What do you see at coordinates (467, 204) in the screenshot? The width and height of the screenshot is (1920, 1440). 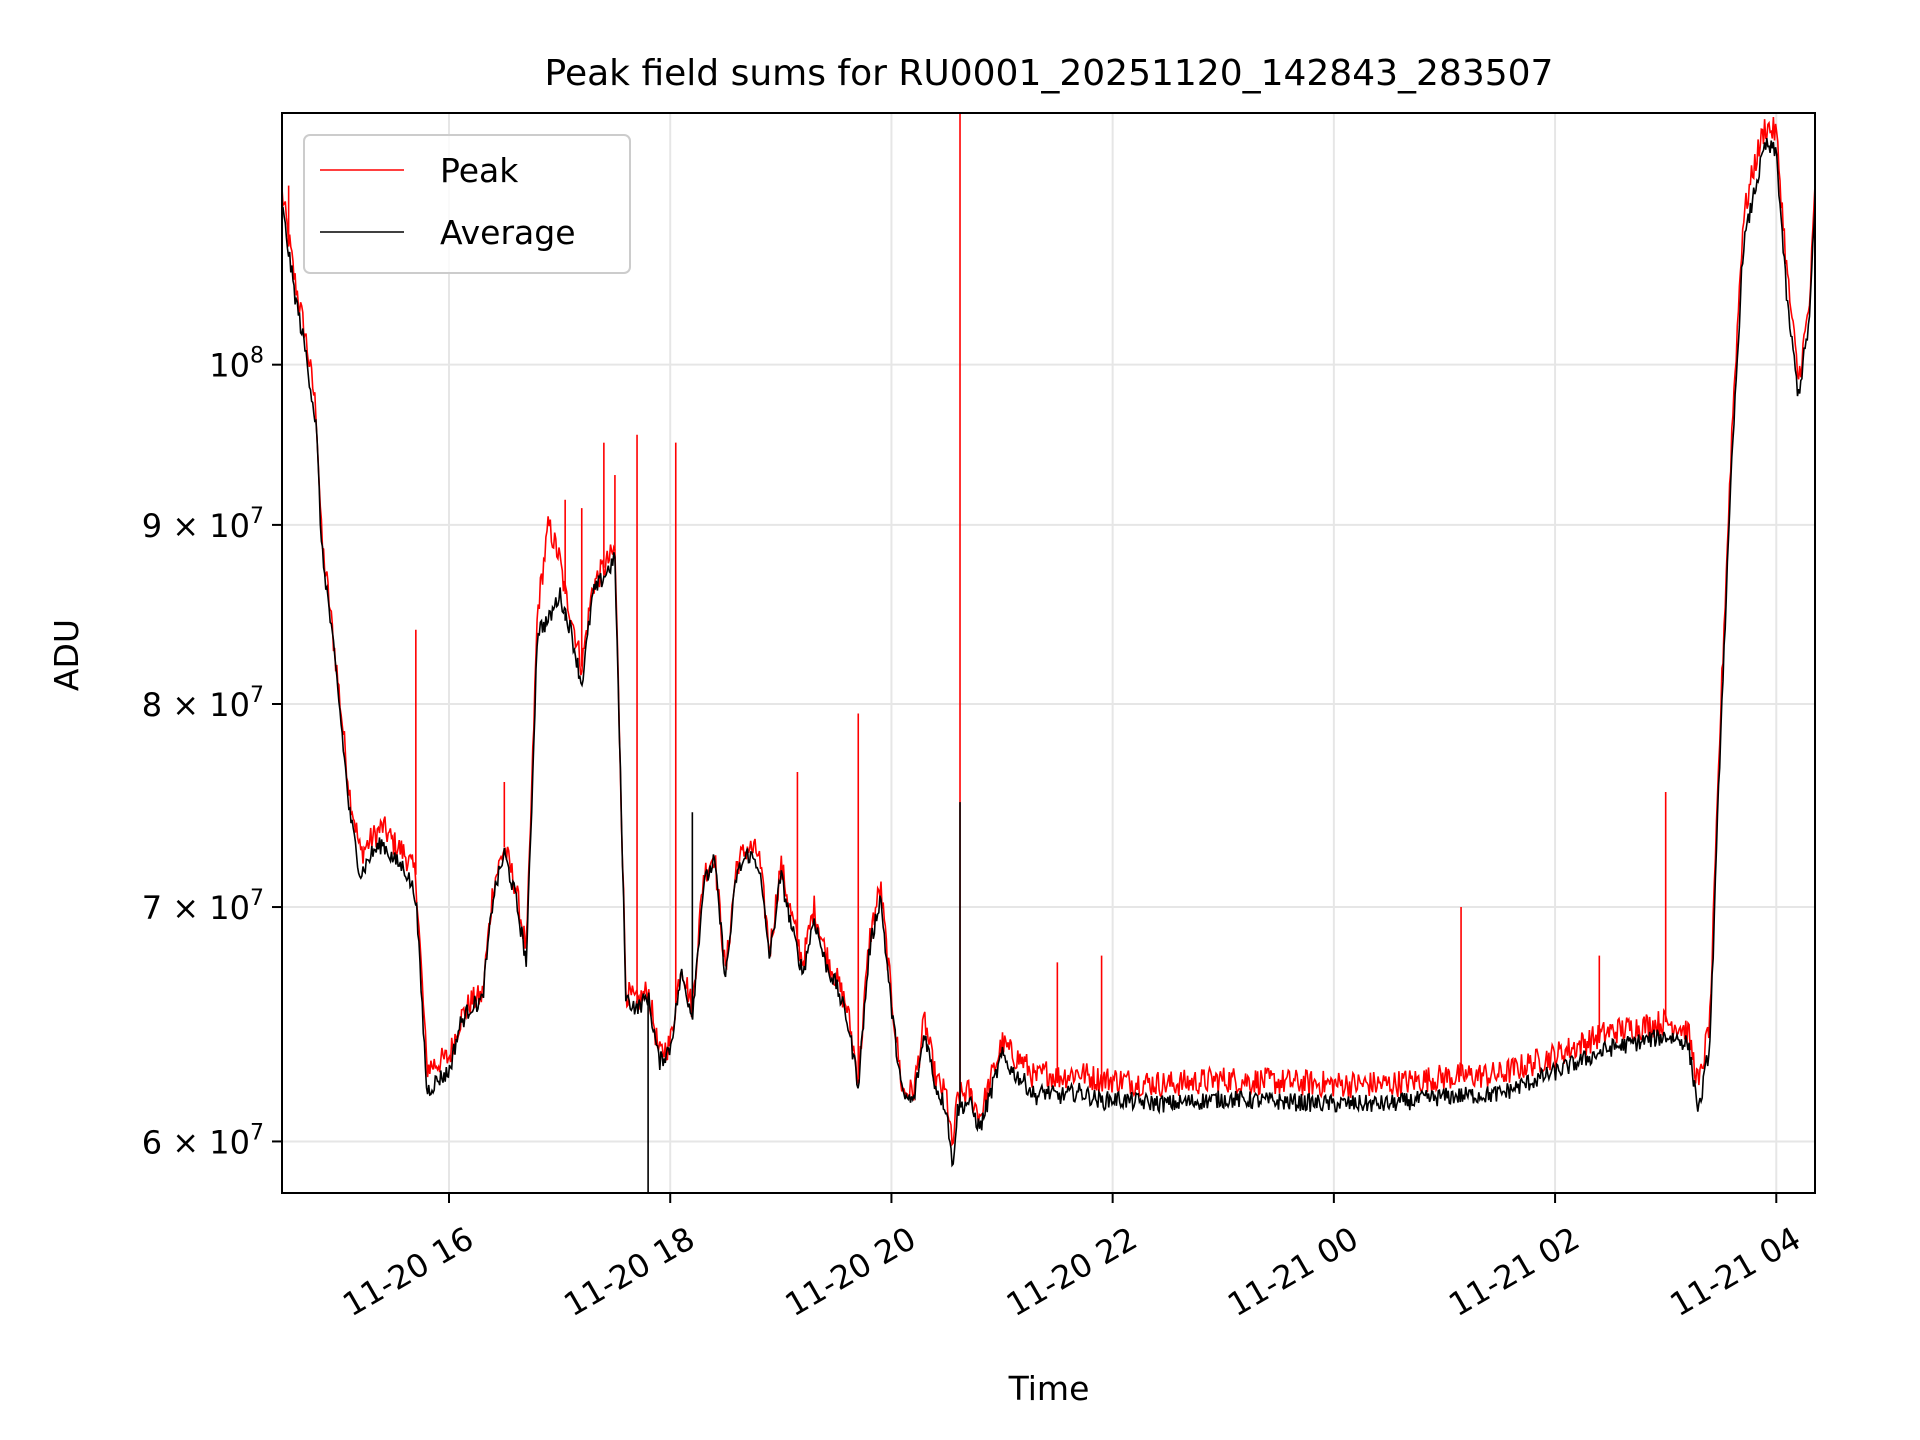 I see `legend: Peak Average` at bounding box center [467, 204].